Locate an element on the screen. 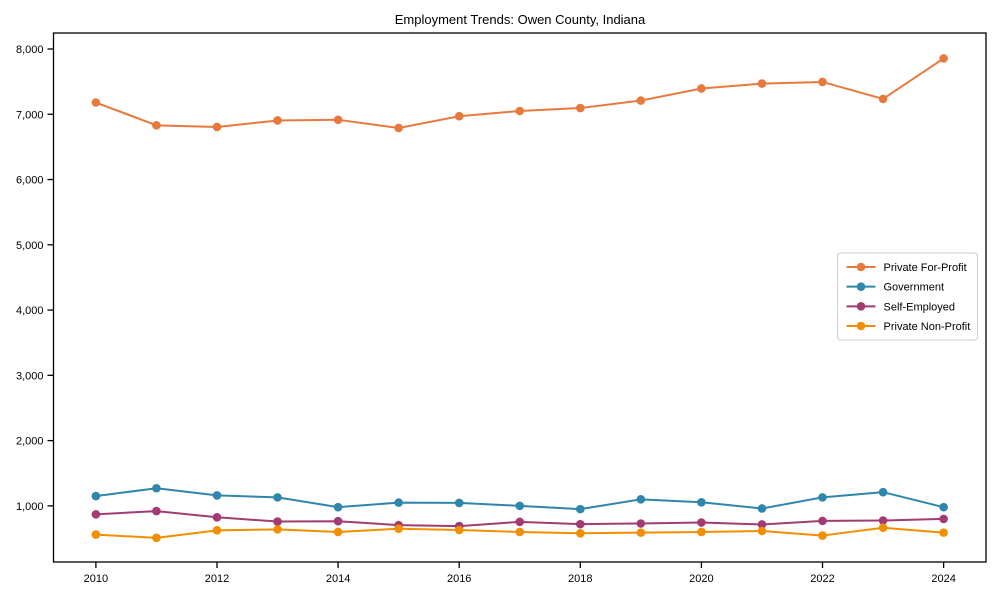 The width and height of the screenshot is (1000, 600). x-tick-label: 2022 is located at coordinates (822, 579).